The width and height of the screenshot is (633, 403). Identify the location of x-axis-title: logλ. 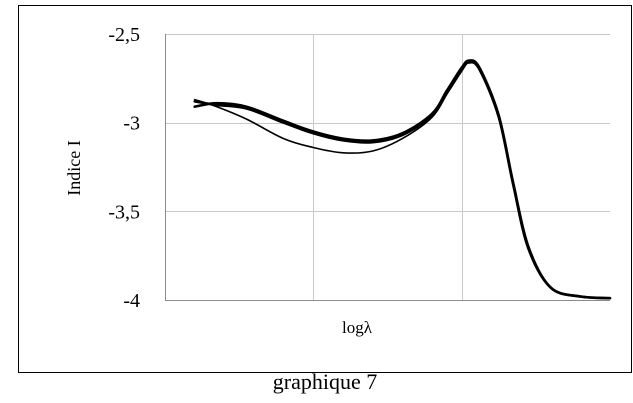
(357, 327).